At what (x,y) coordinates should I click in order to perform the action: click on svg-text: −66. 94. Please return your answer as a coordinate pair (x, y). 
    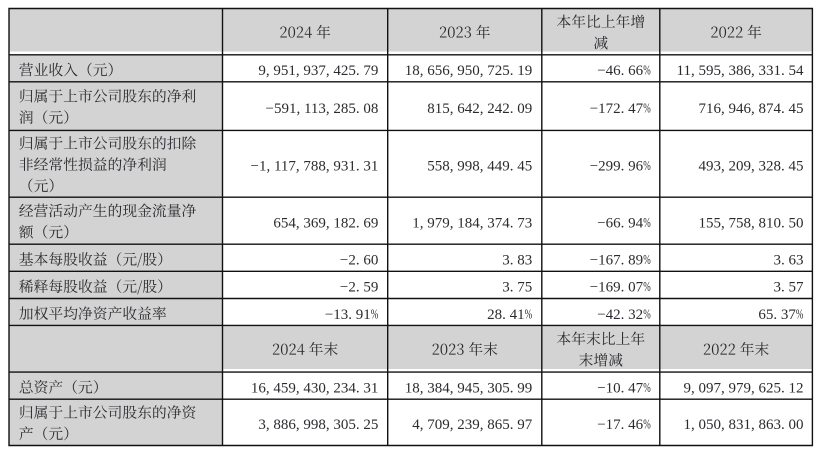
    Looking at the image, I should click on (620, 224).